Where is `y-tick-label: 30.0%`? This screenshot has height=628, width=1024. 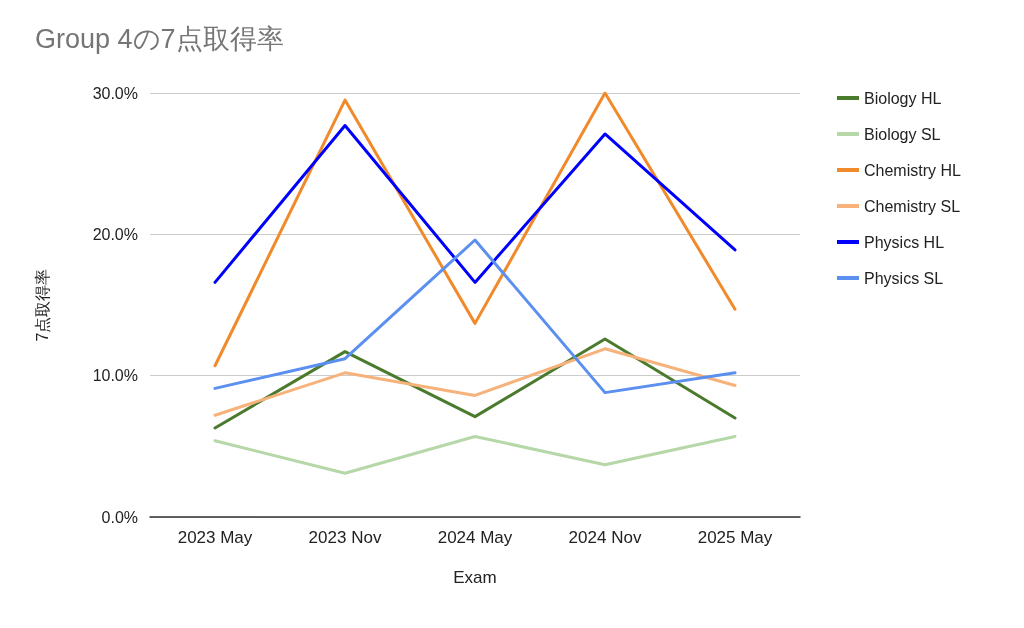 y-tick-label: 30.0% is located at coordinates (115, 93).